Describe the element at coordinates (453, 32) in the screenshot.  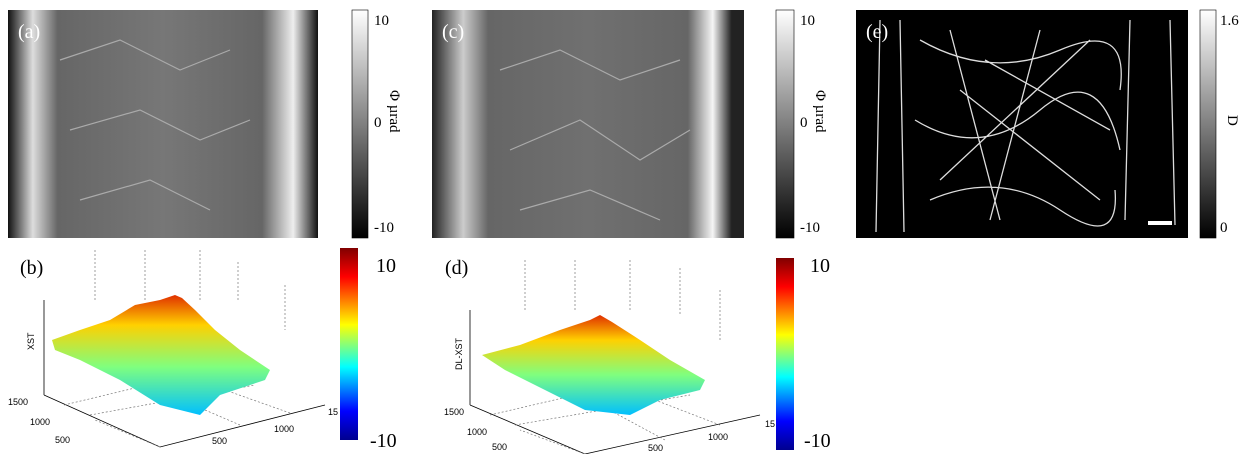
I see `panel-label: (c)` at that location.